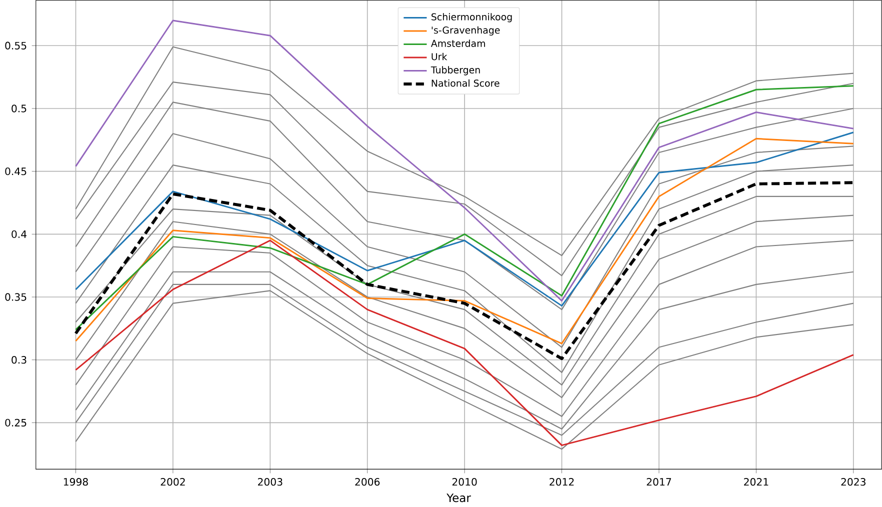 This screenshot has height=507, width=882. What do you see at coordinates (270, 482) in the screenshot?
I see `x-tick-label: 2003` at bounding box center [270, 482].